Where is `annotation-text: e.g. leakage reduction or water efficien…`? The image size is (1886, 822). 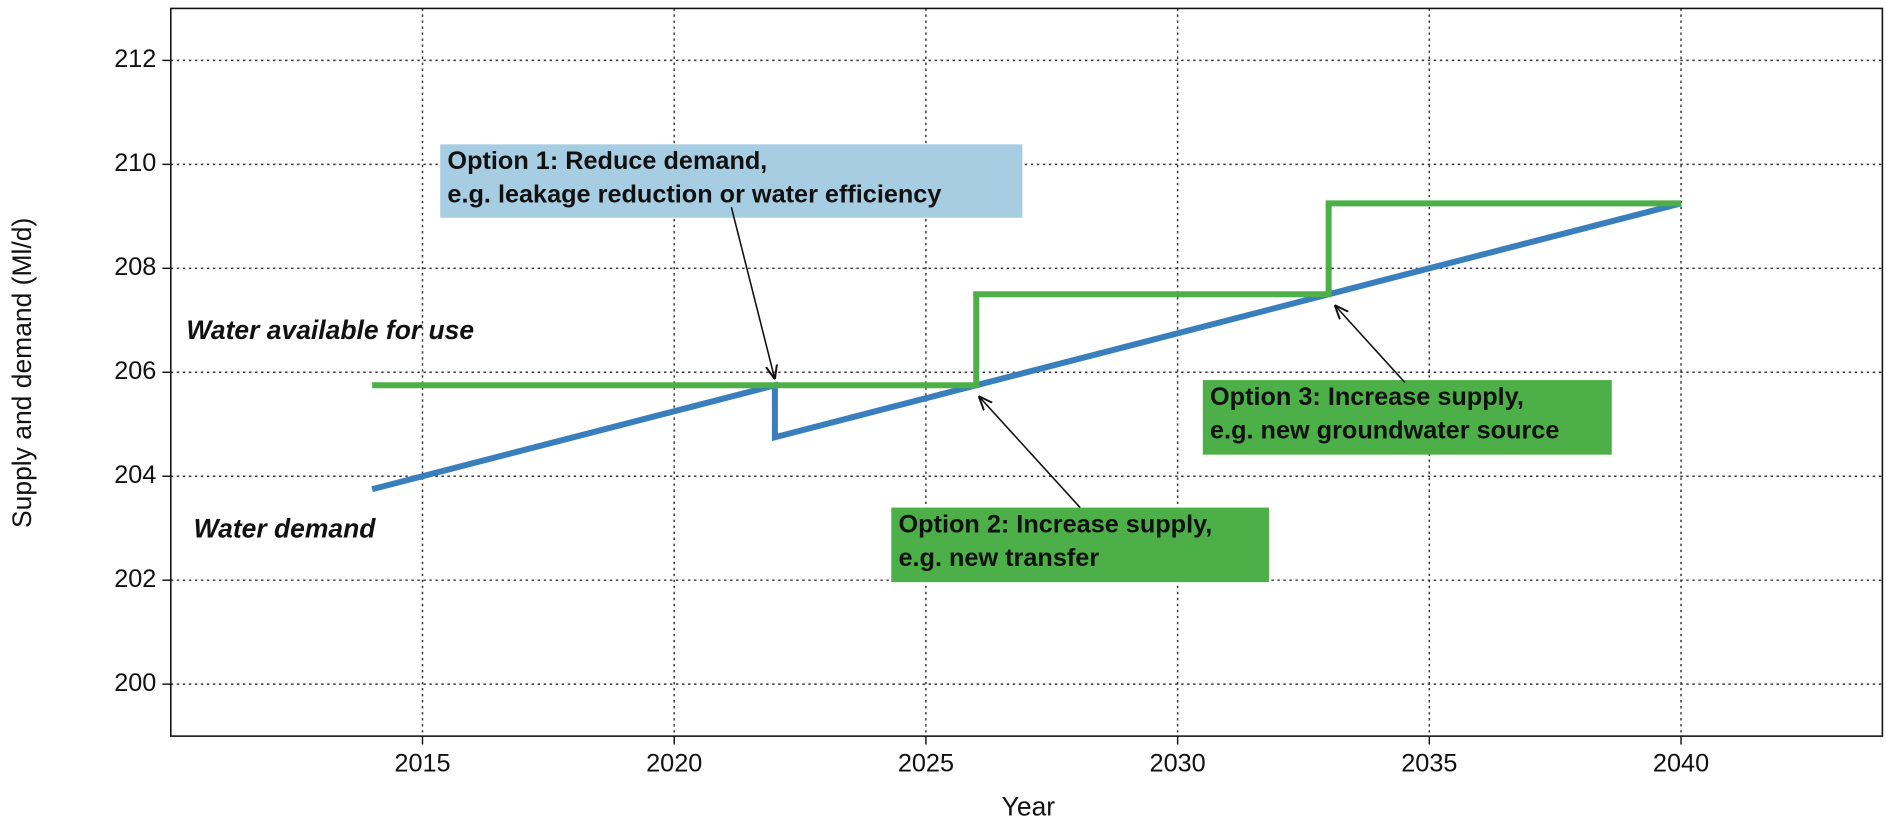
annotation-text: e.g. leakage reduction or water efficien… is located at coordinates (694, 195).